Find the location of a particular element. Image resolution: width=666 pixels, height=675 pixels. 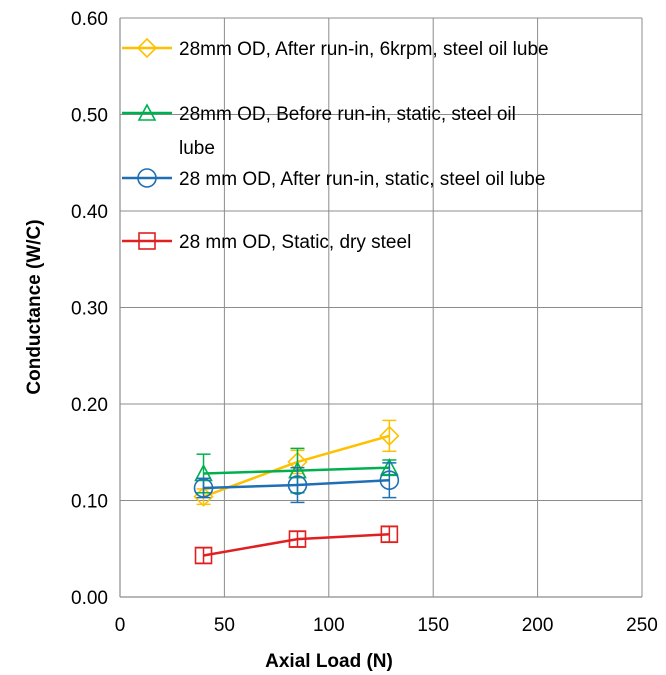

x-tick-label: 50 is located at coordinates (224, 625).